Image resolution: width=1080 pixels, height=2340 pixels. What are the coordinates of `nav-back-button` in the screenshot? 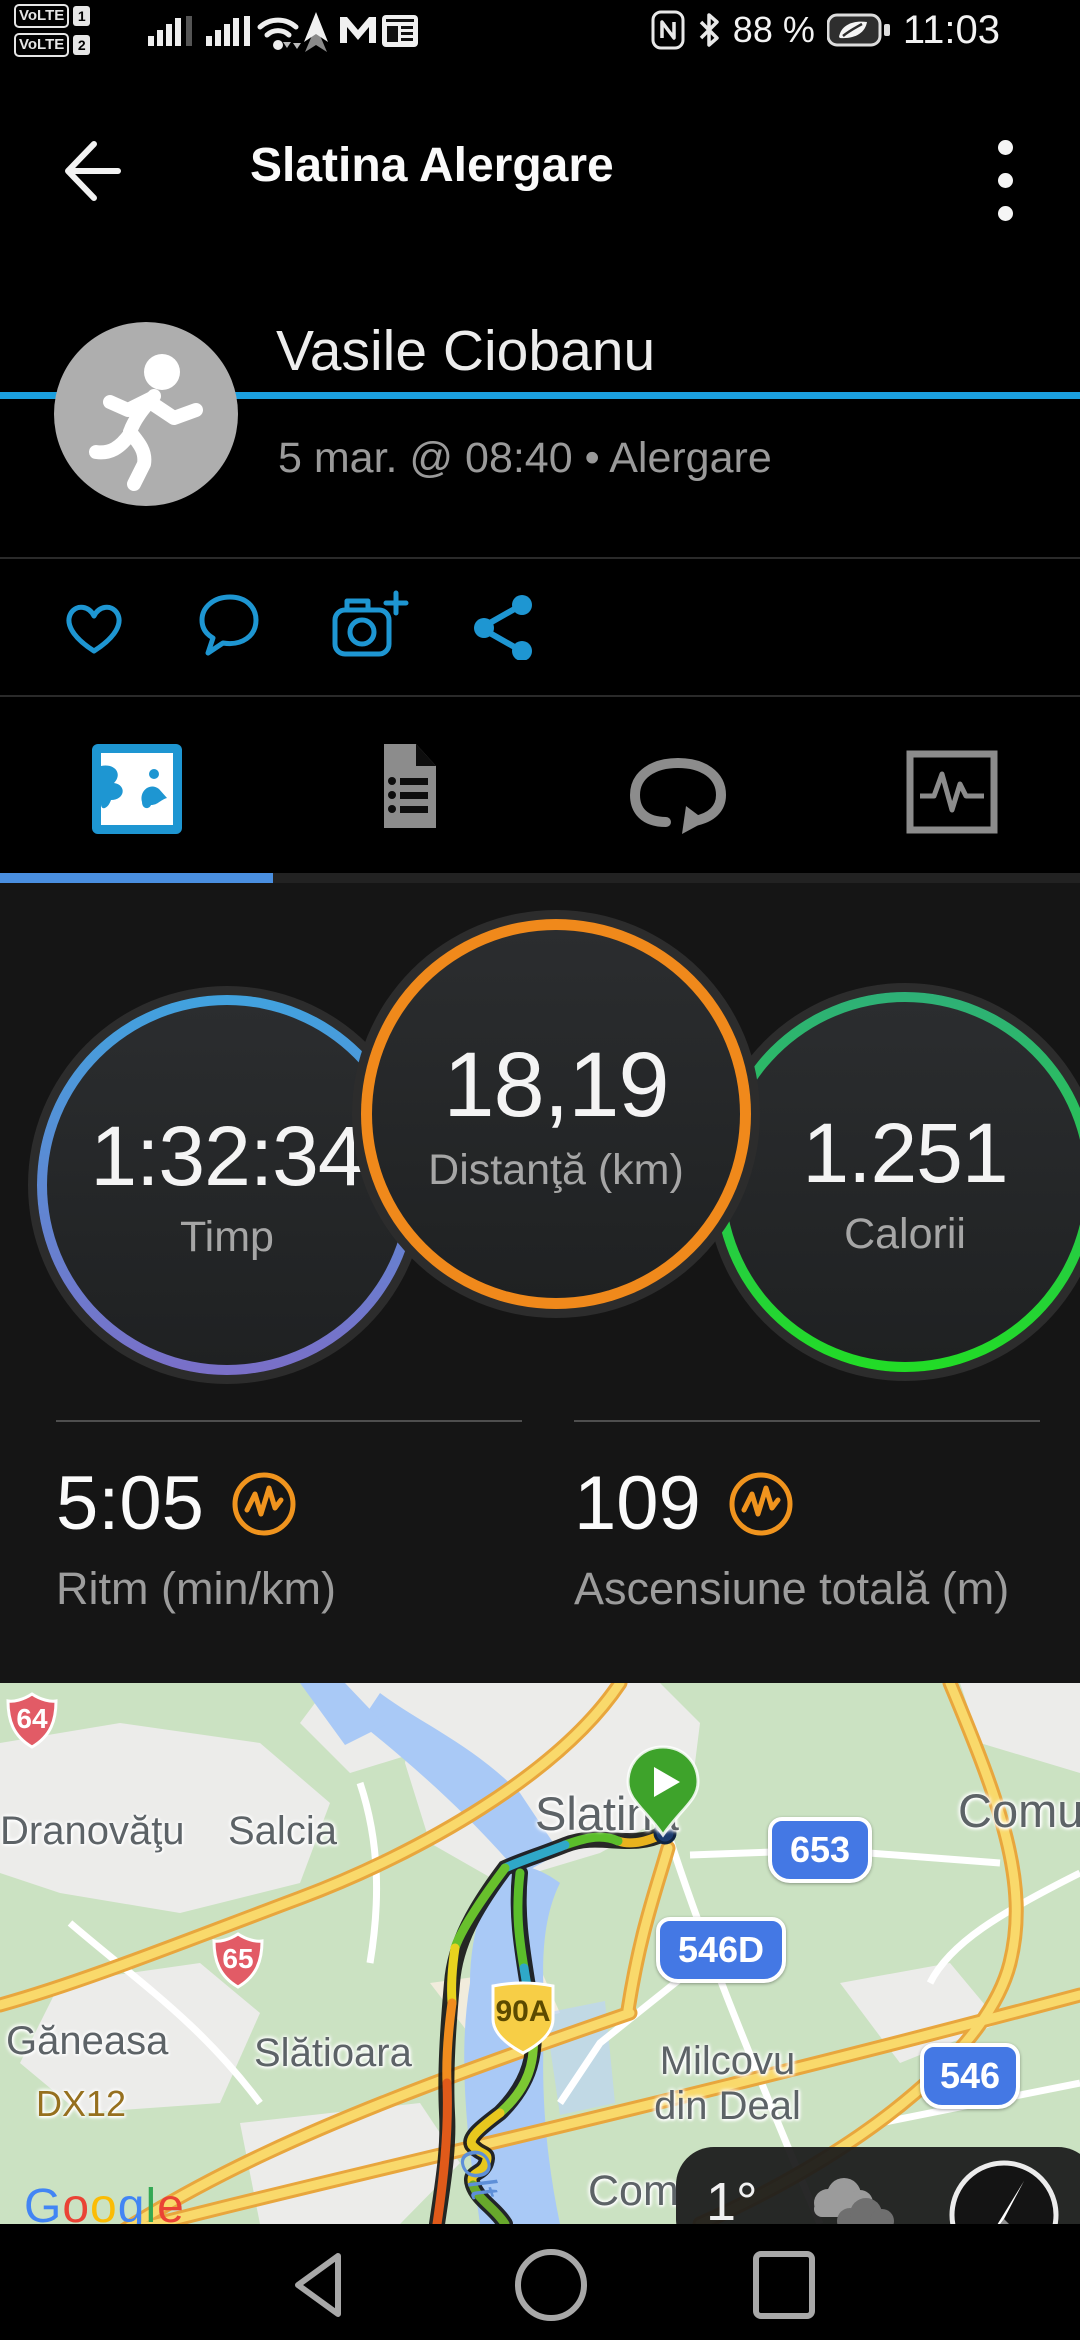 It's located at (319, 2285).